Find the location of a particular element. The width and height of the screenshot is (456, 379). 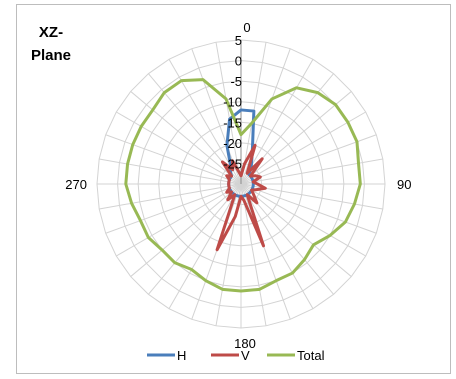

radial-tick-label: -15 is located at coordinates (232, 122).